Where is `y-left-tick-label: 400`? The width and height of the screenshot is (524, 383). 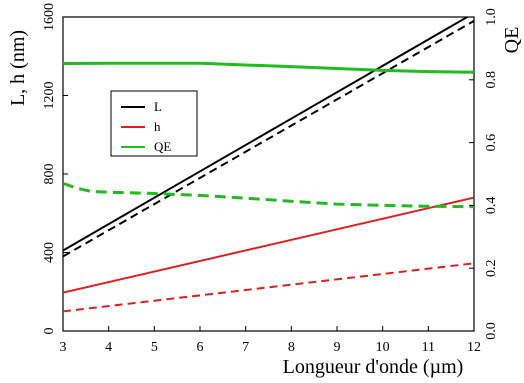 y-left-tick-label: 400 is located at coordinates (49, 252).